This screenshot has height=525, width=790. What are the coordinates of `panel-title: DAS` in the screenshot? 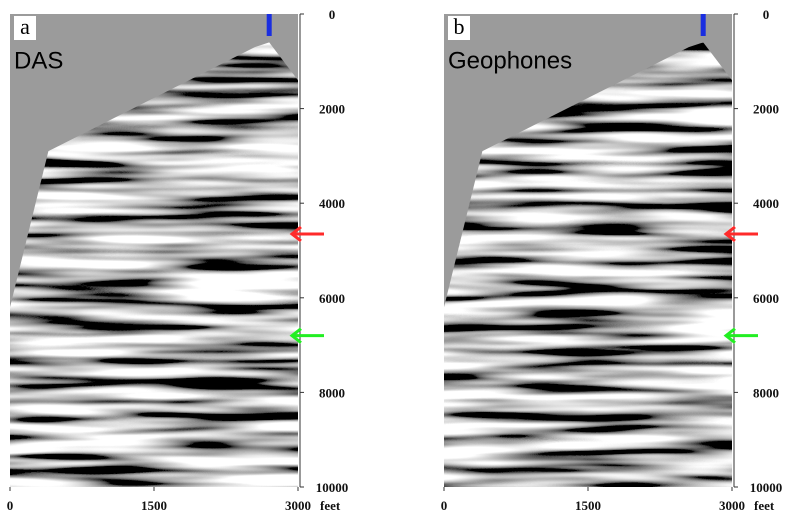 It's located at (38, 60).